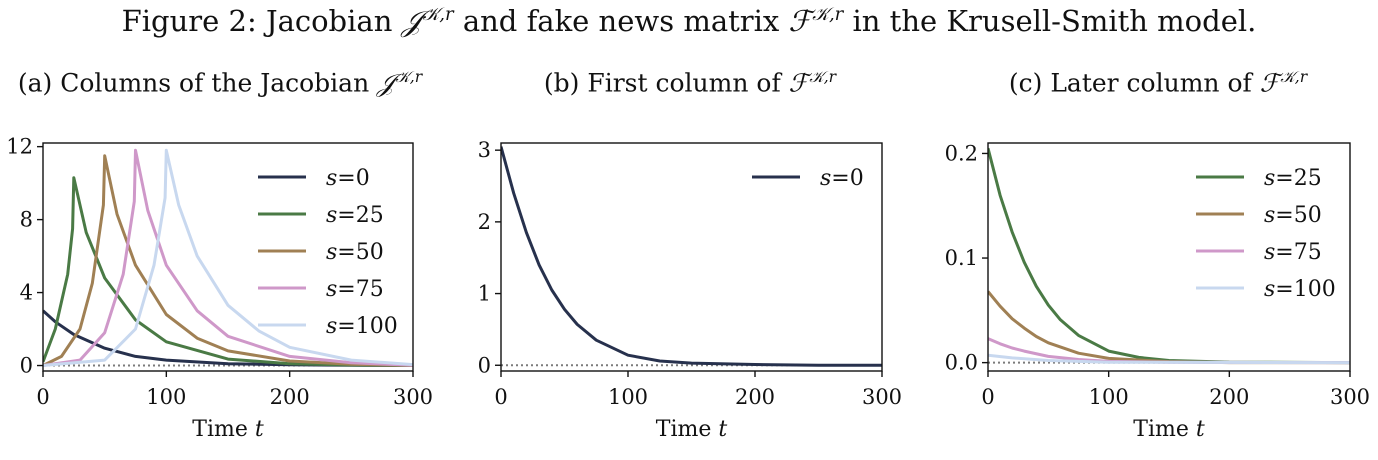  Describe the element at coordinates (26, 293) in the screenshot. I see `y-tick-label: 4` at that location.